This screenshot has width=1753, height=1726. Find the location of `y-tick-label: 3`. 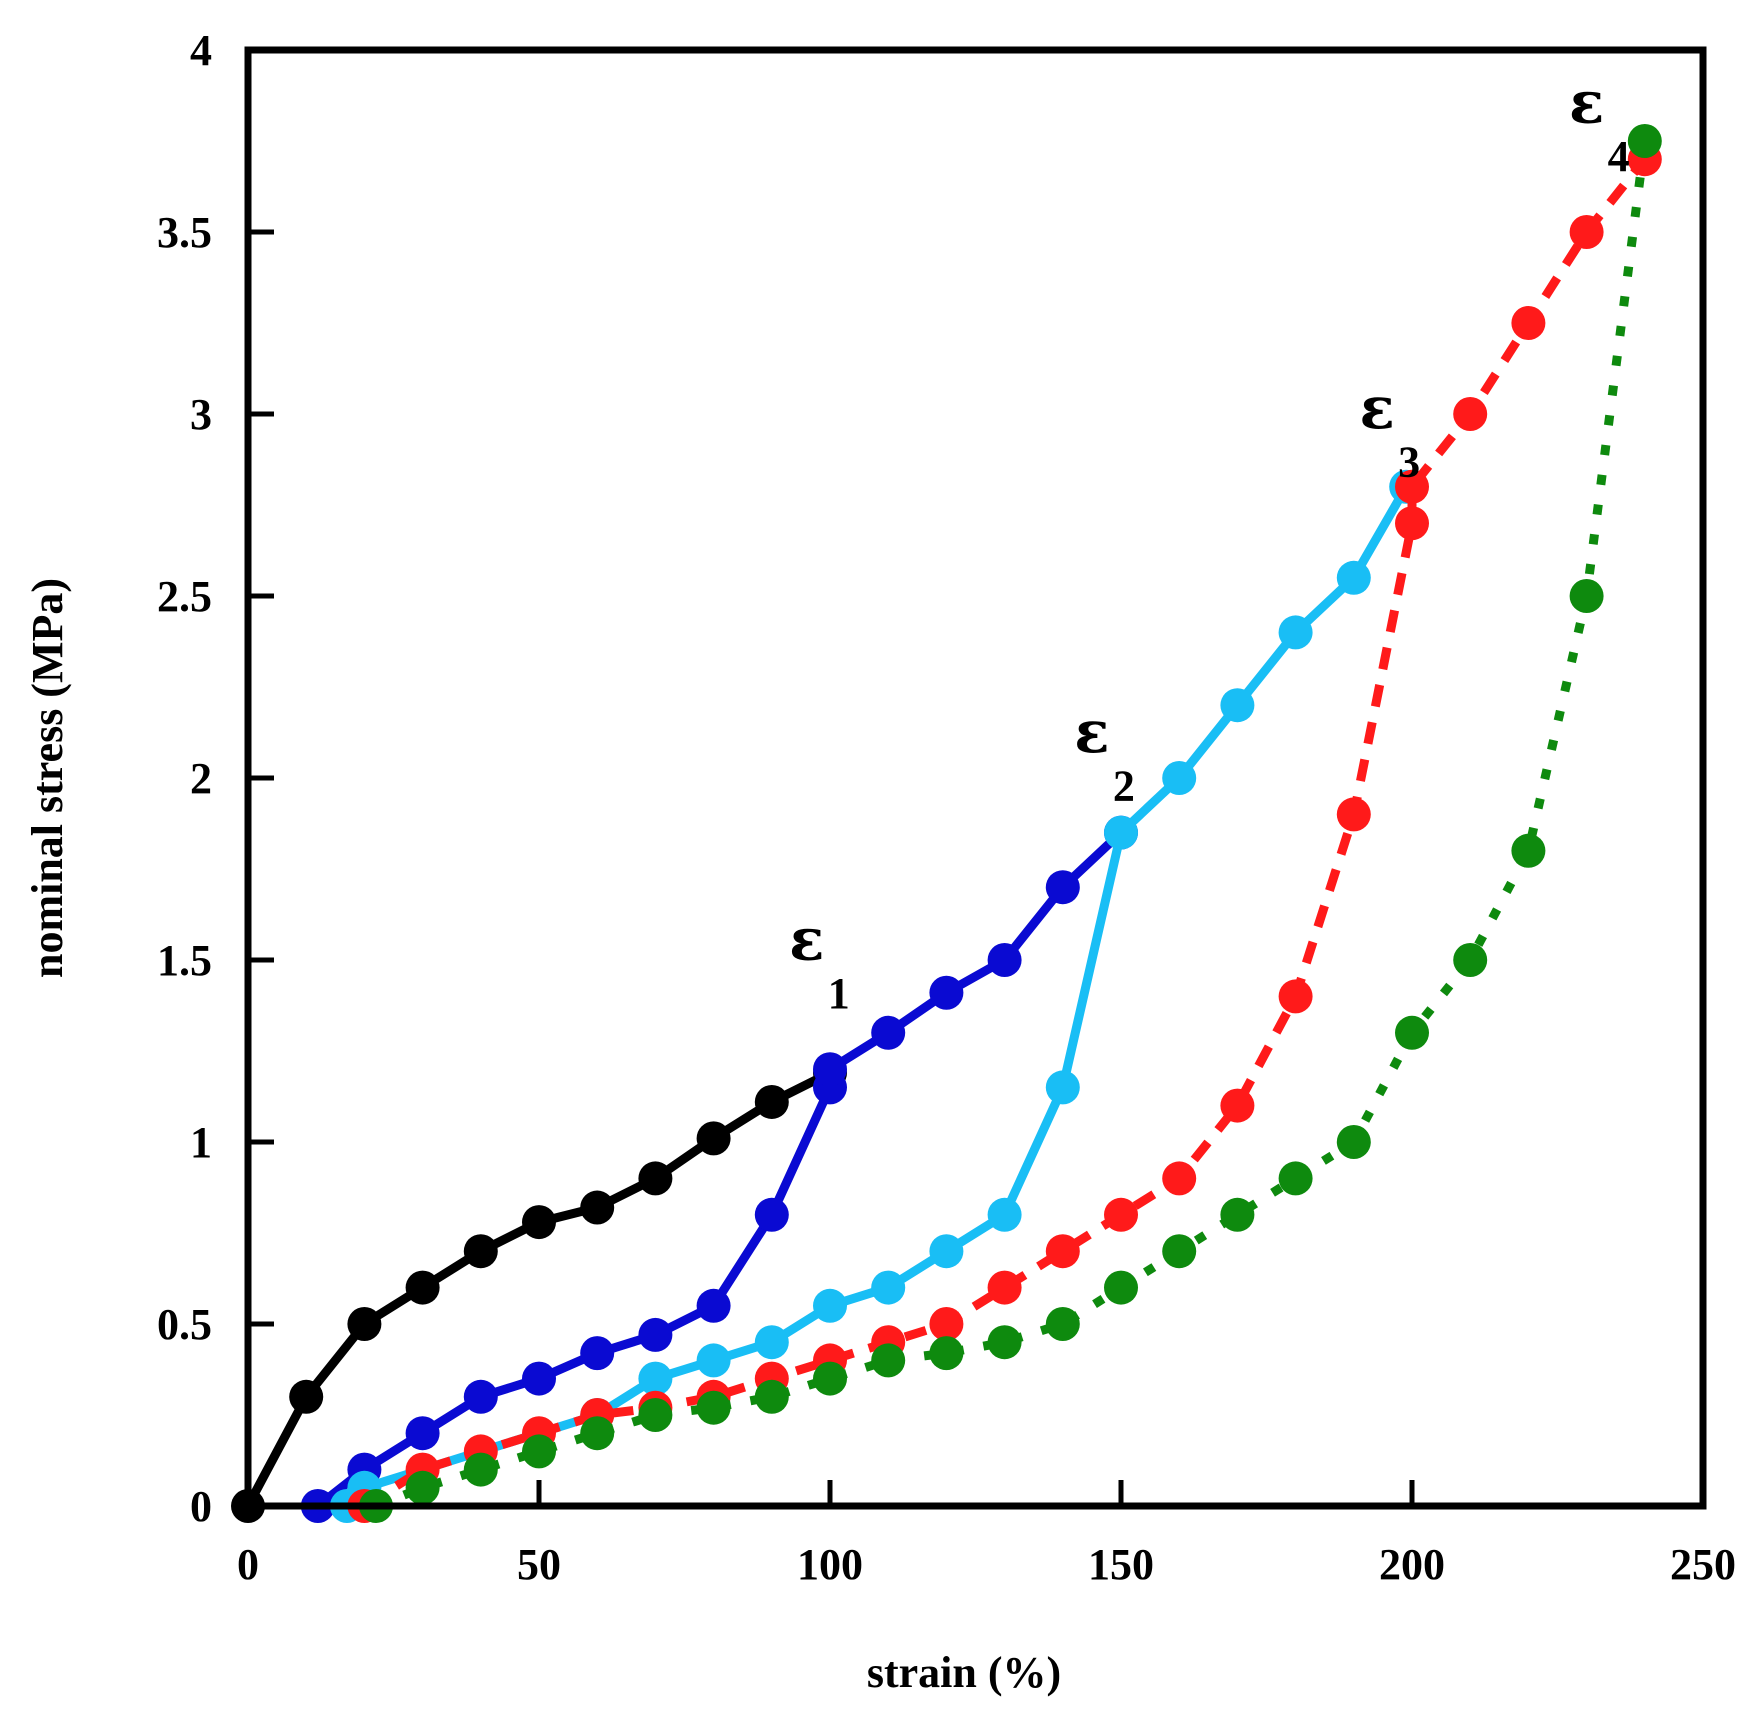

y-tick-label: 3 is located at coordinates (201, 414).